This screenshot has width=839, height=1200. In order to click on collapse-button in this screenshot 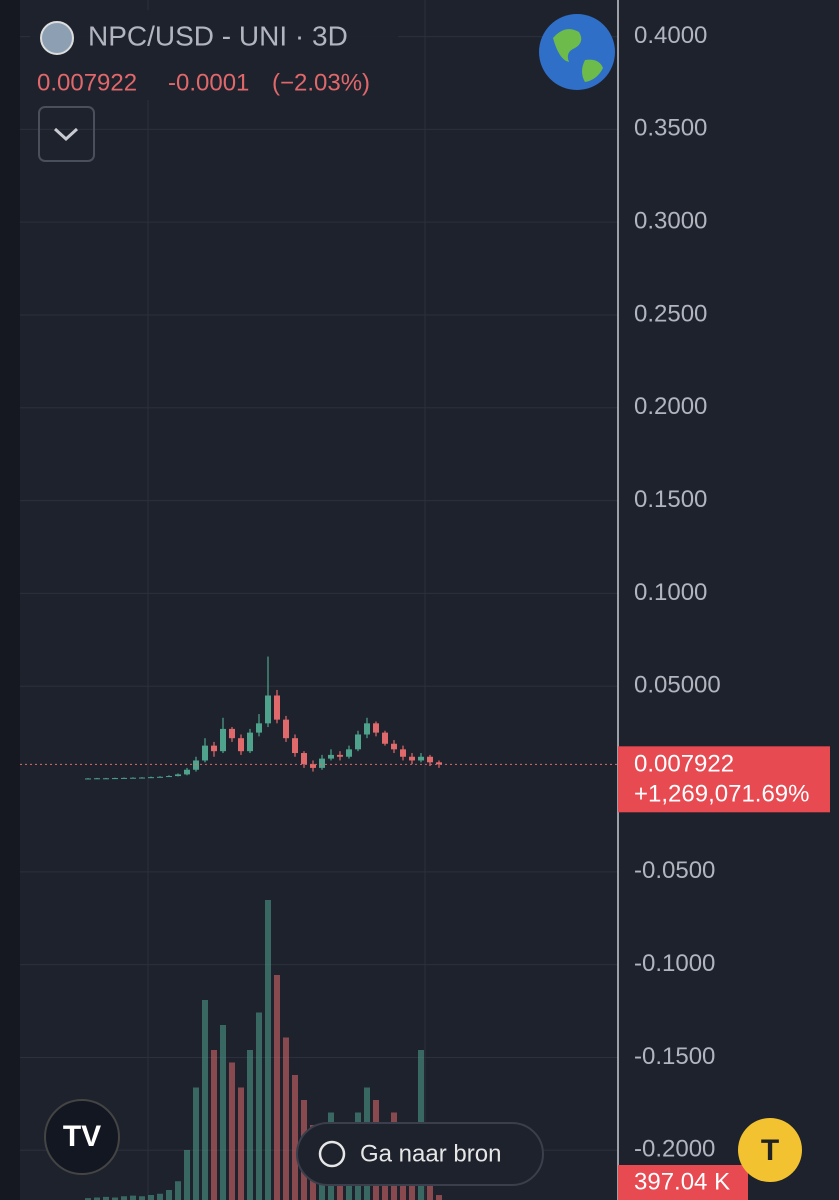, I will do `click(66, 134)`.